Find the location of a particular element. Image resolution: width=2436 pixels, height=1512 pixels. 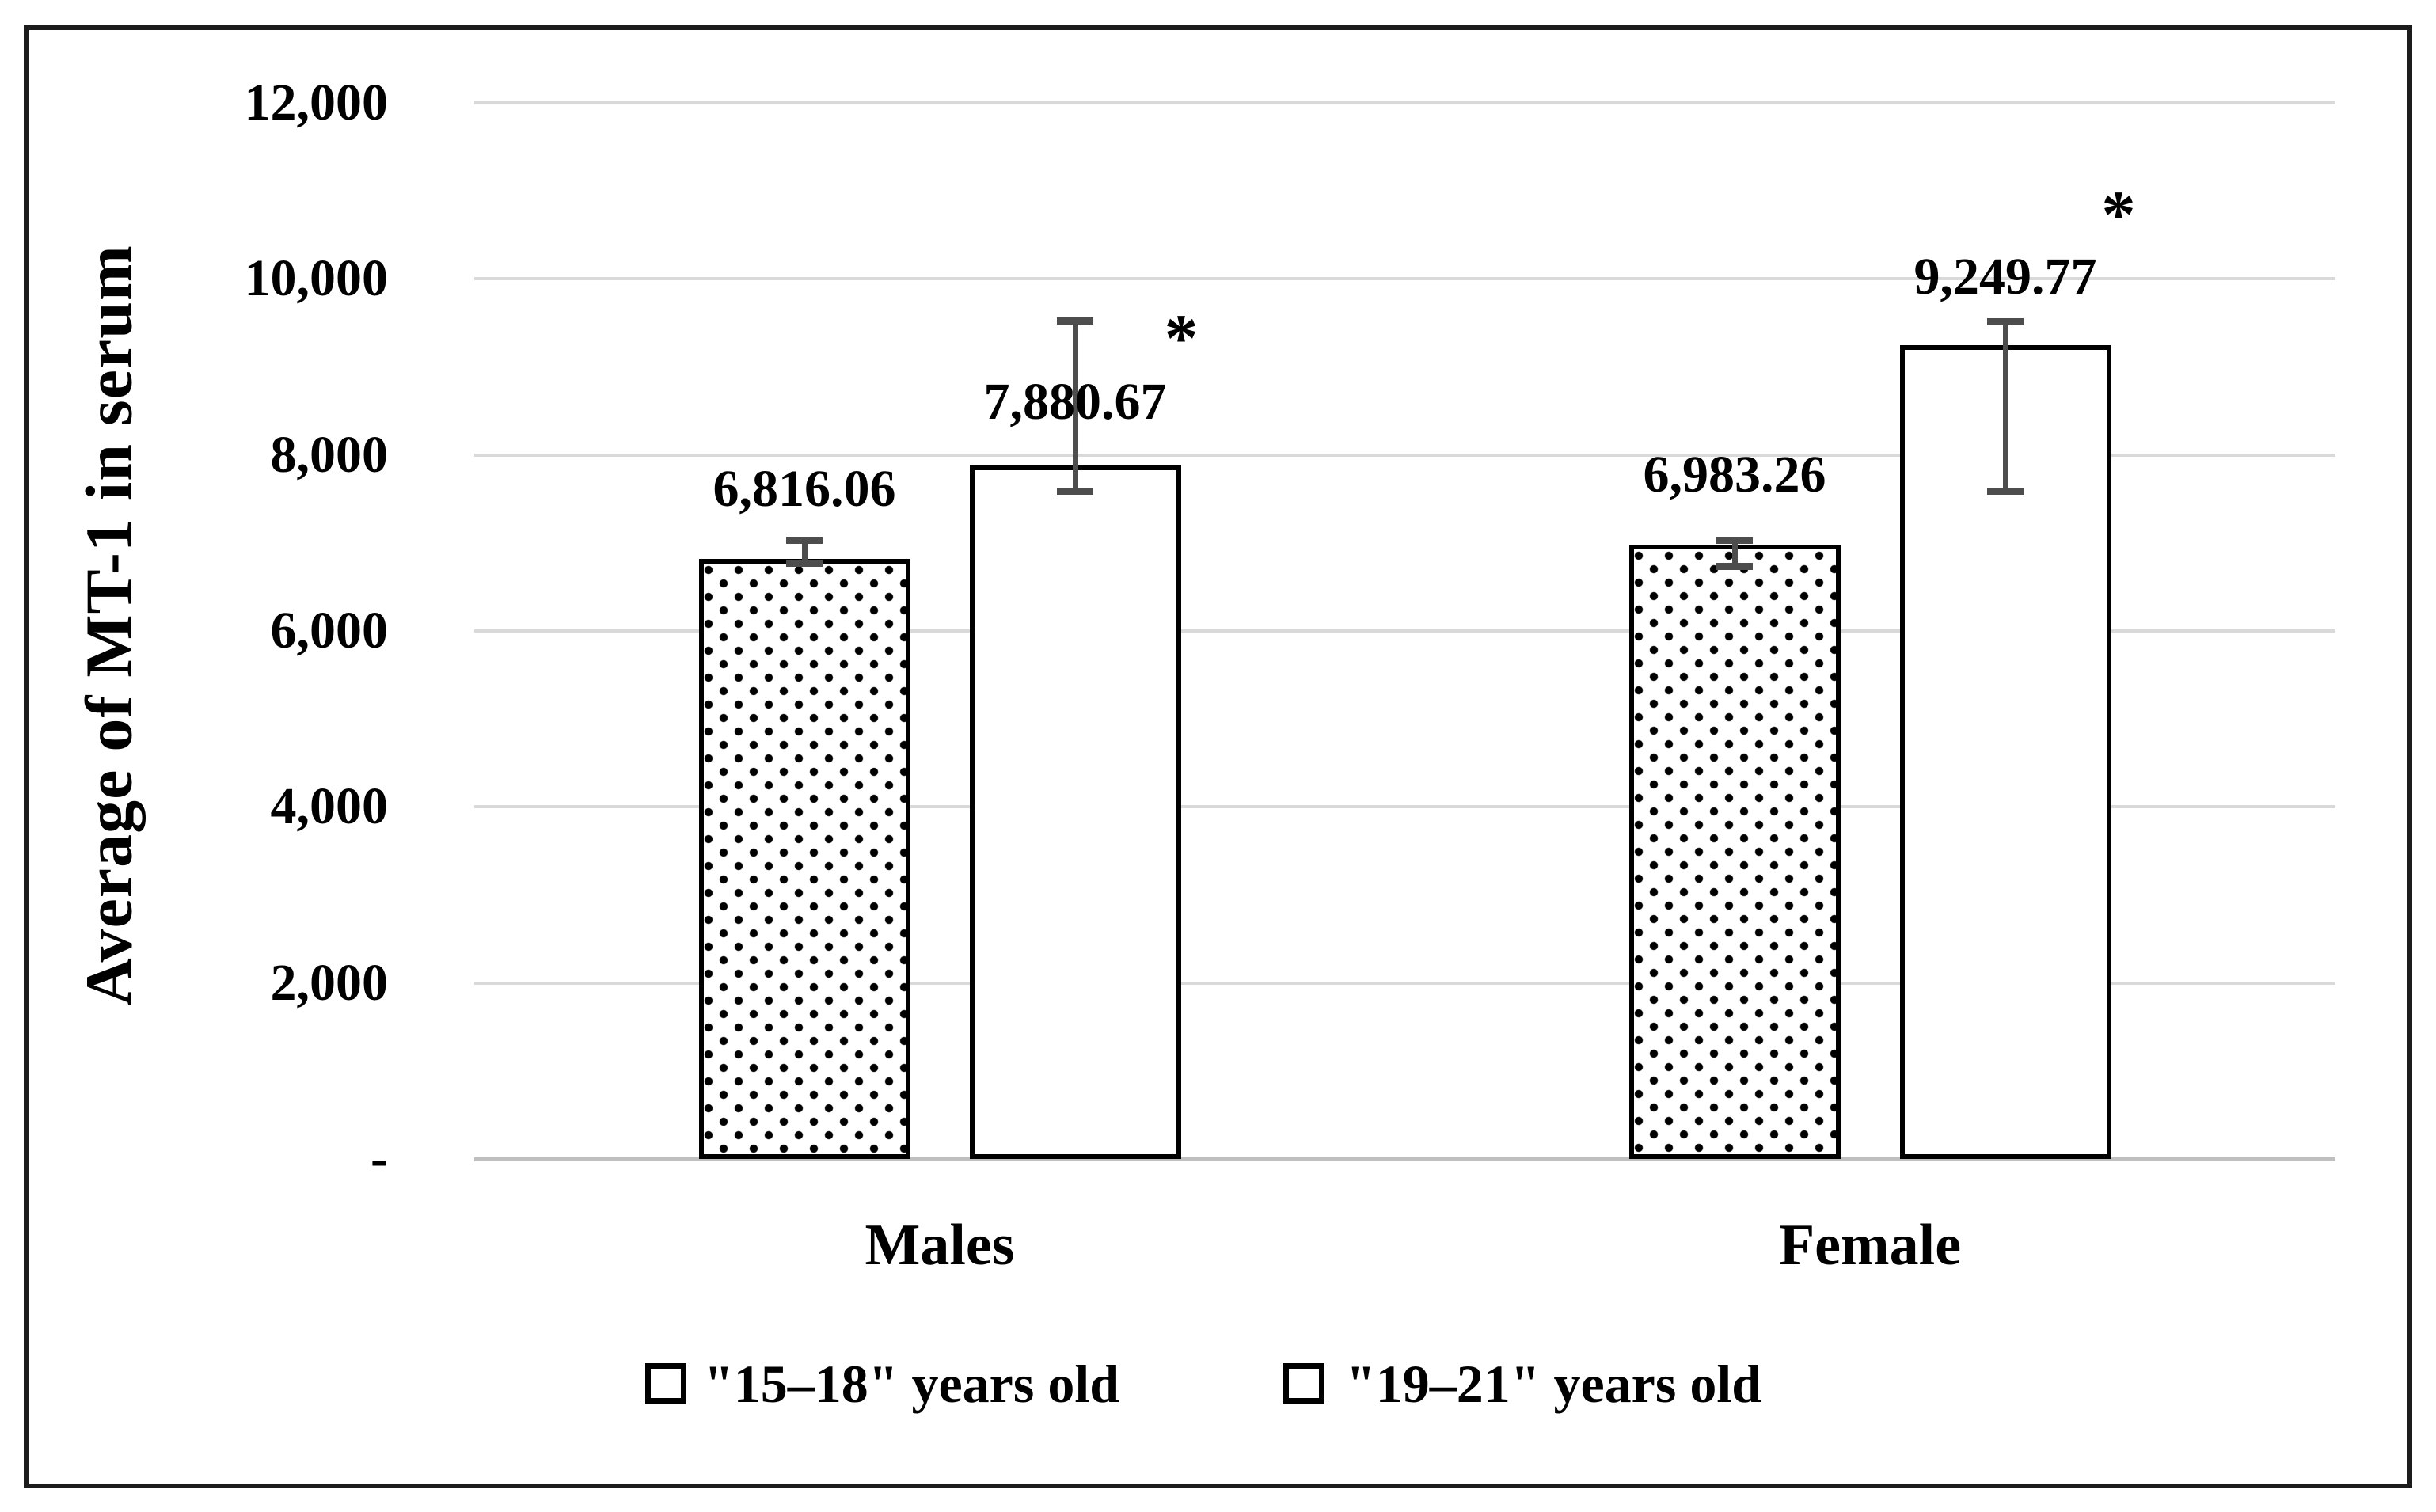

category-label-males: Males is located at coordinates (940, 1245).